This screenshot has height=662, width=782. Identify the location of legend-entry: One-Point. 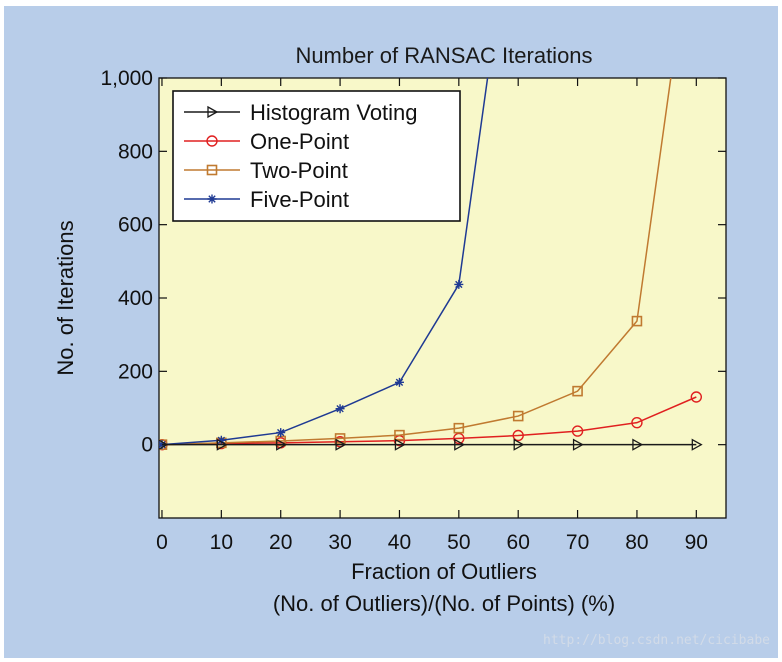
(266, 141).